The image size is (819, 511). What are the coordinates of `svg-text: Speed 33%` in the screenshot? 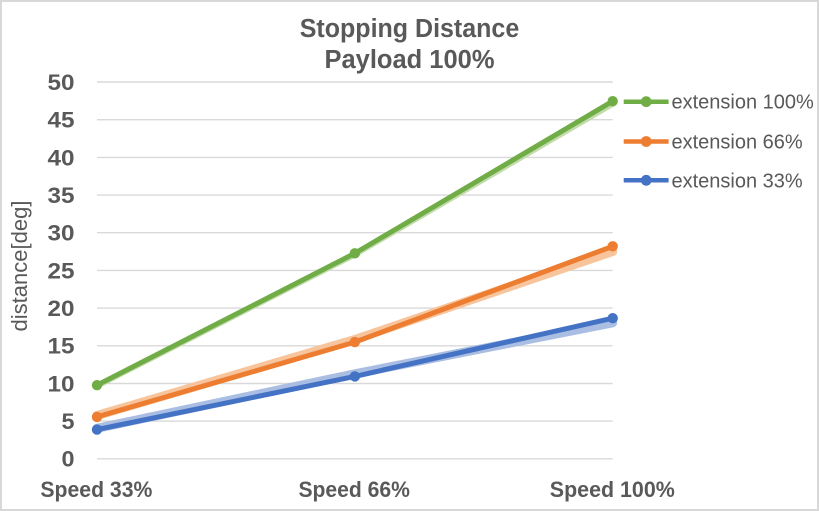 It's located at (96, 489).